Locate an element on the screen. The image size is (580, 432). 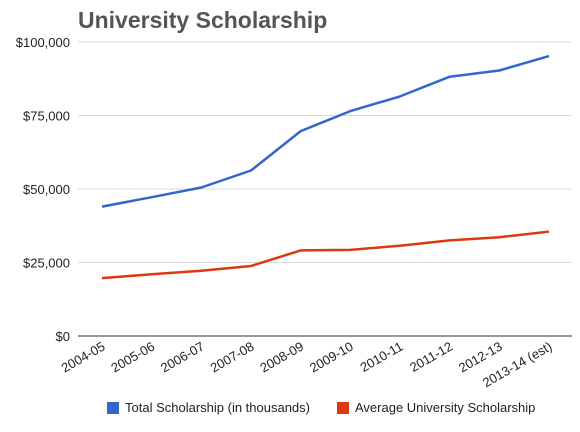
legend-label-total: Total Scholarship (in thousands) is located at coordinates (217, 407).